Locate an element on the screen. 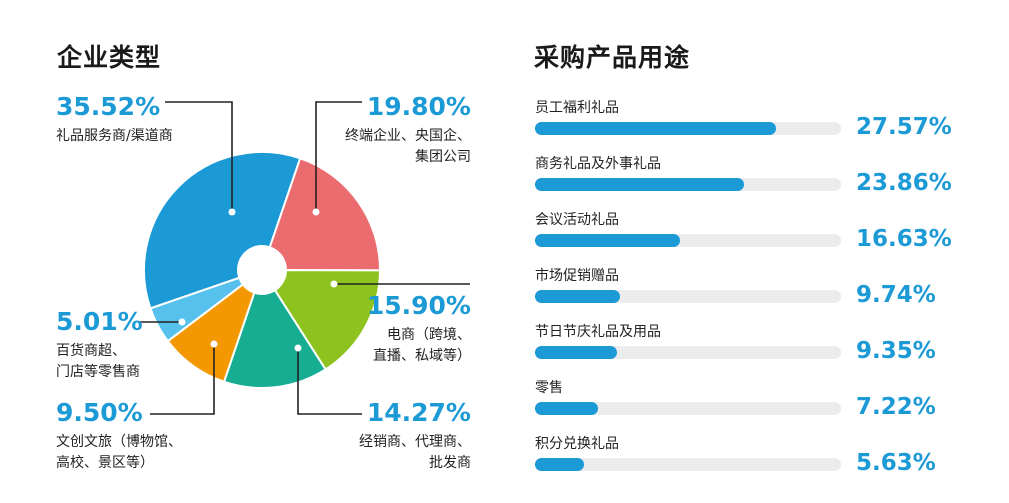 Image resolution: width=1009 pixels, height=503 pixels. pie-desc-line: 高校、景区等） is located at coordinates (105, 463).